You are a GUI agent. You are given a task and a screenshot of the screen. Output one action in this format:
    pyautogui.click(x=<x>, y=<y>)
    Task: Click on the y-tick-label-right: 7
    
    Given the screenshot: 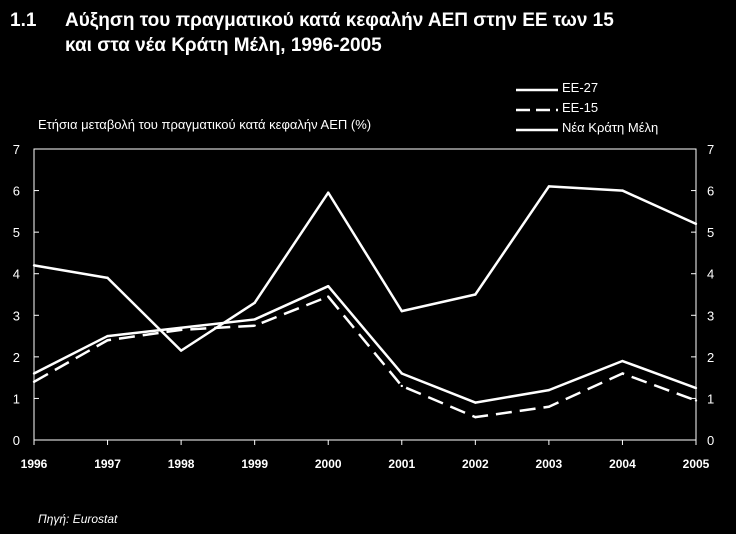 What is the action you would take?
    pyautogui.click(x=710, y=149)
    